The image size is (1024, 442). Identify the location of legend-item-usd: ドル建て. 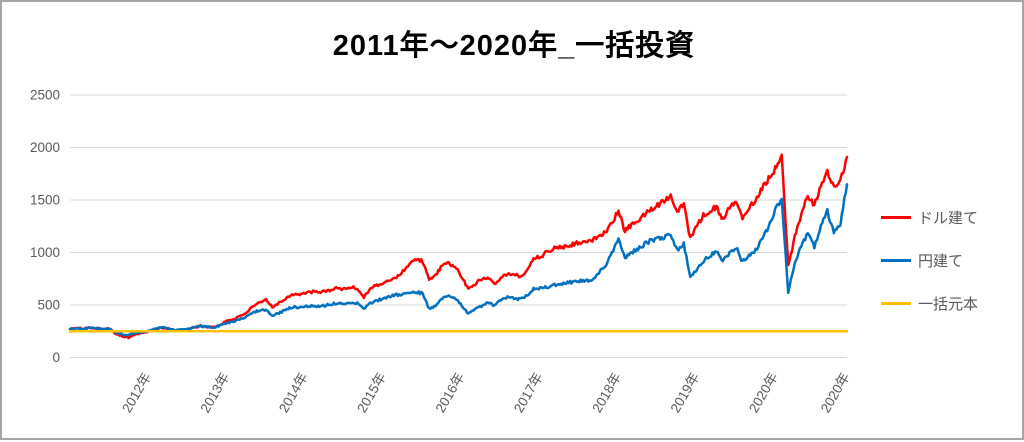
(929, 217).